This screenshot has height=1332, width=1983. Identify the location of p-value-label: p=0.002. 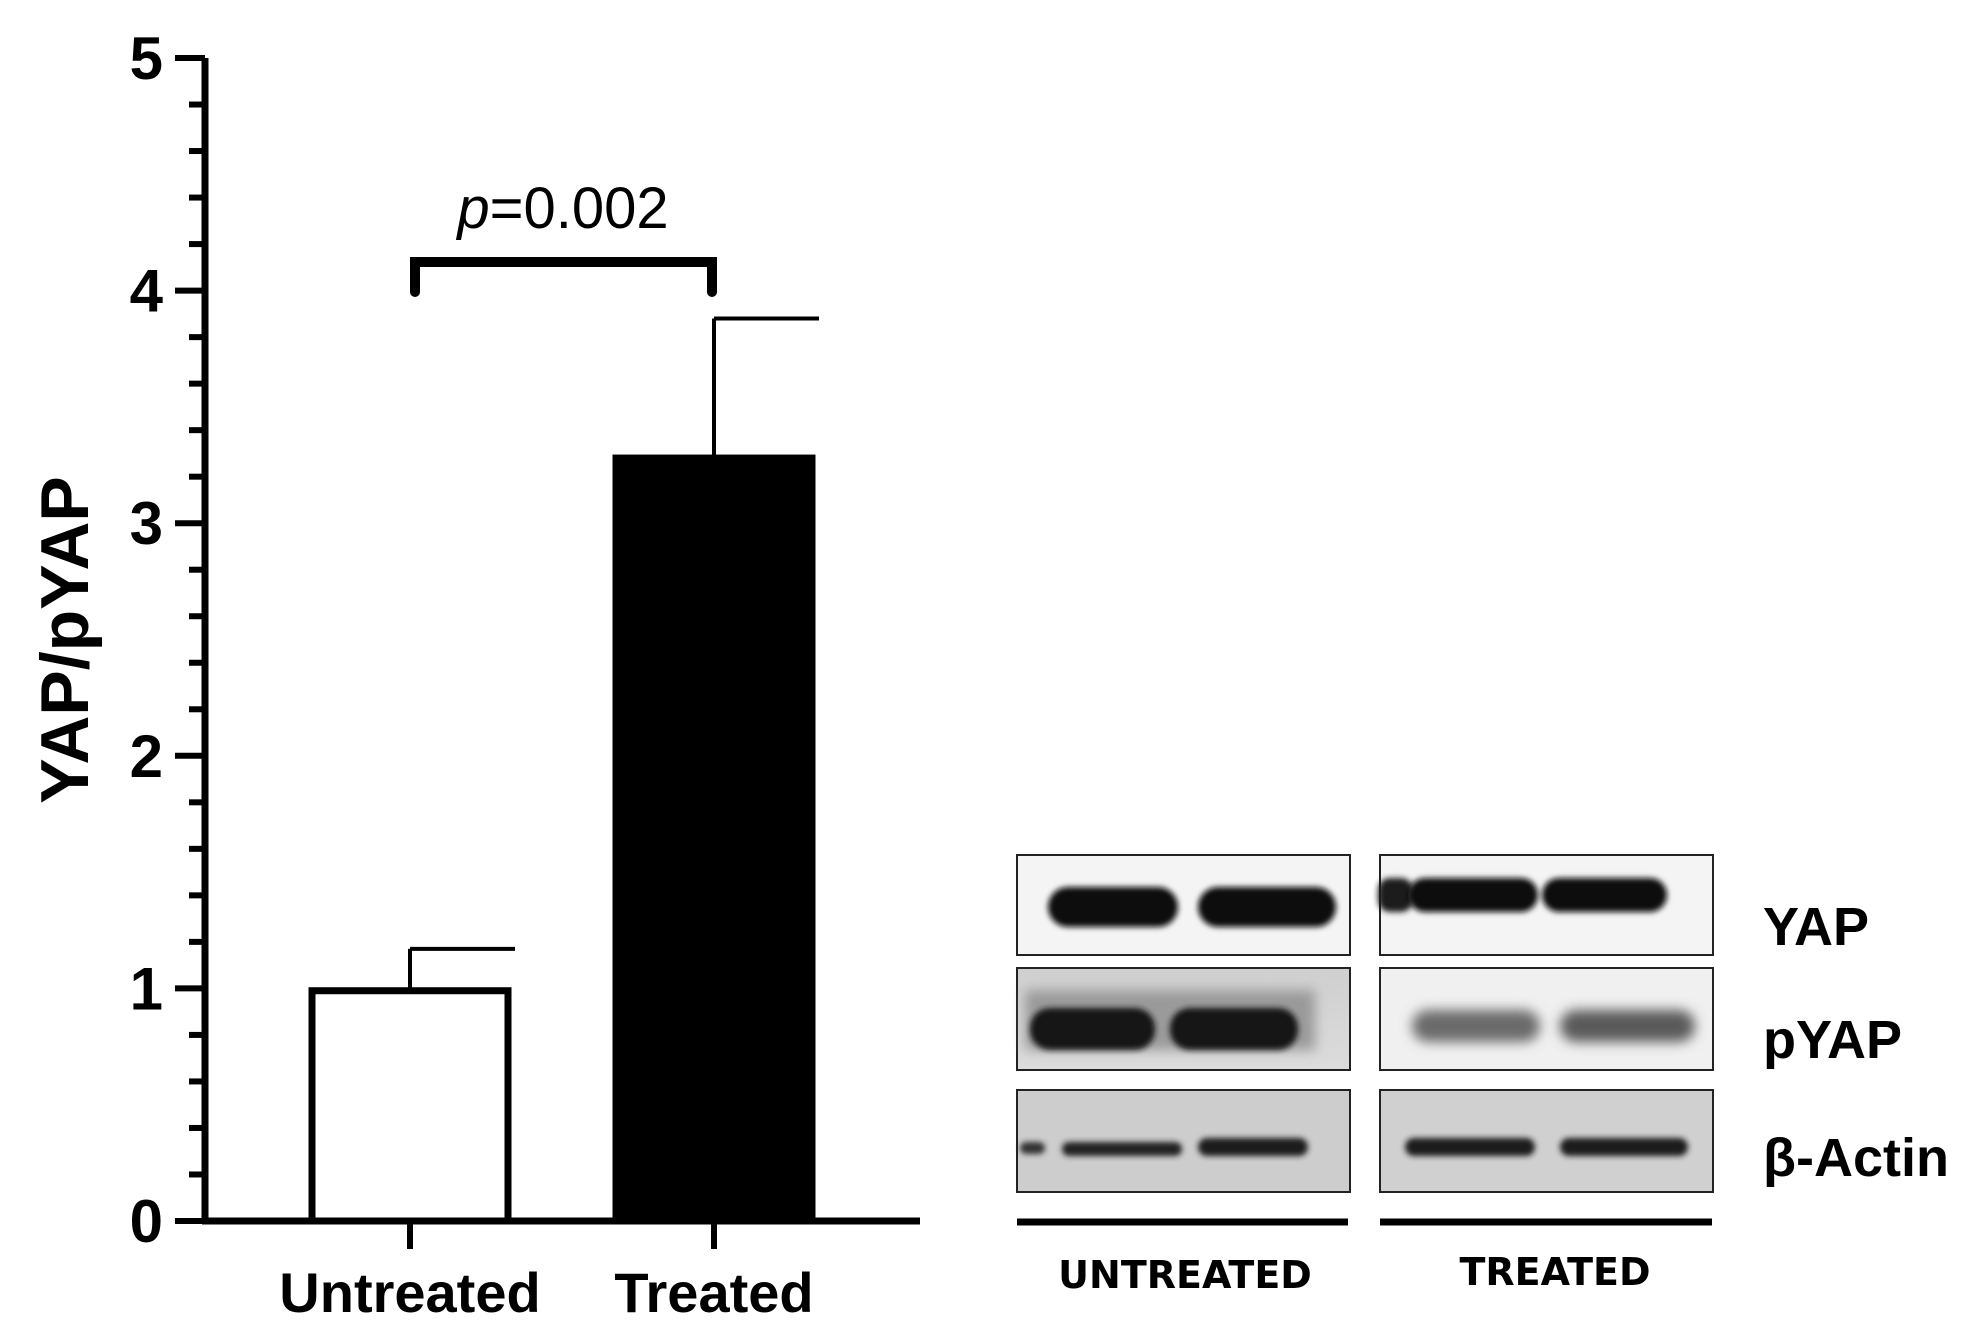
(561, 208).